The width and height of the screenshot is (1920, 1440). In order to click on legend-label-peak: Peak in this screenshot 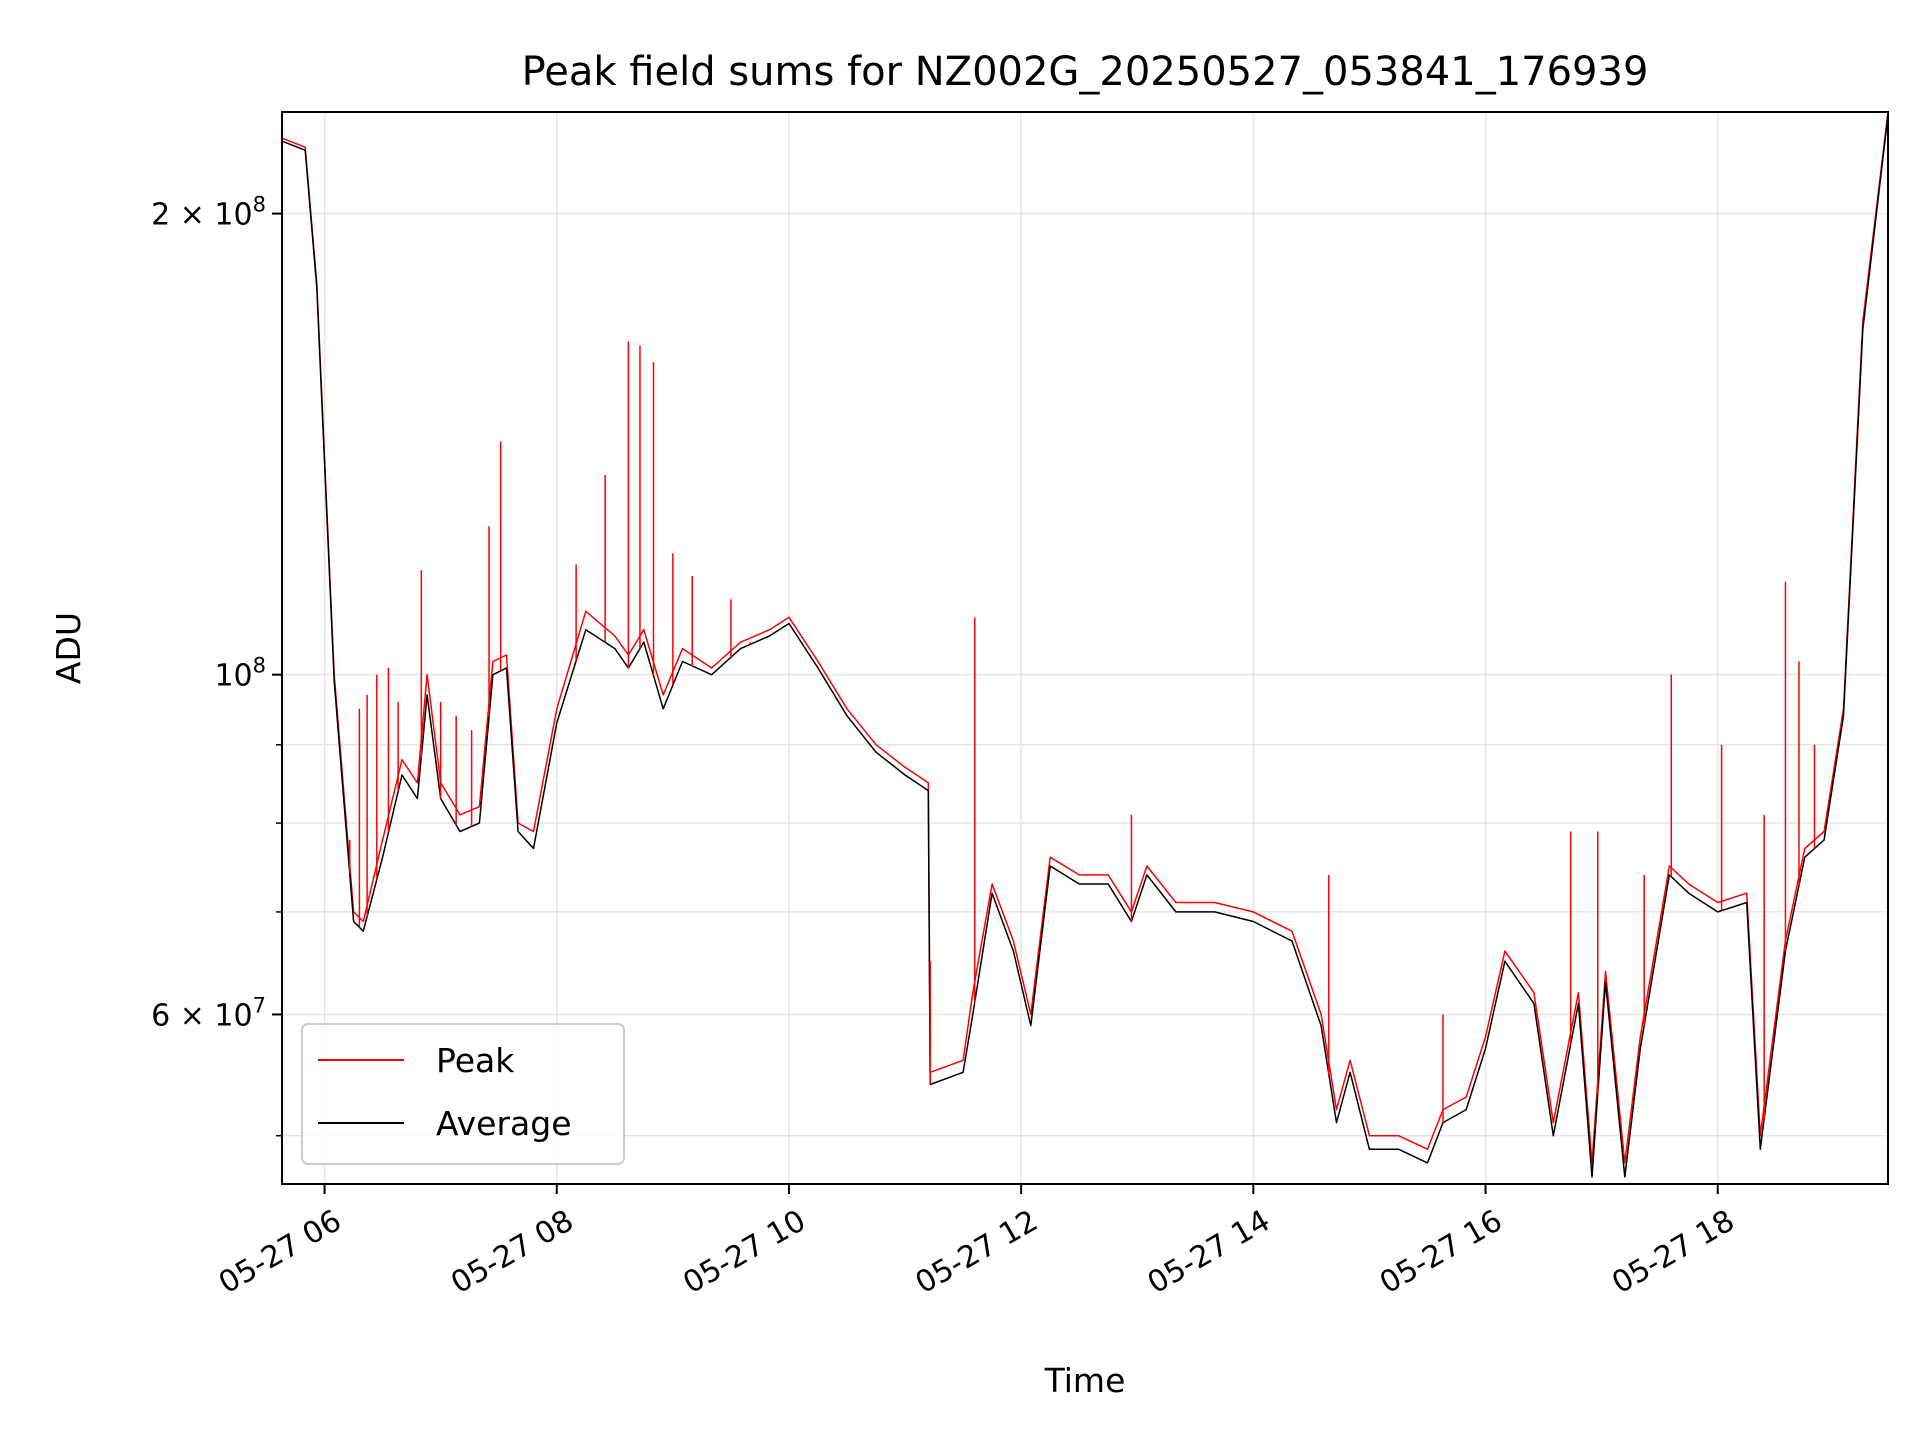, I will do `click(475, 1060)`.